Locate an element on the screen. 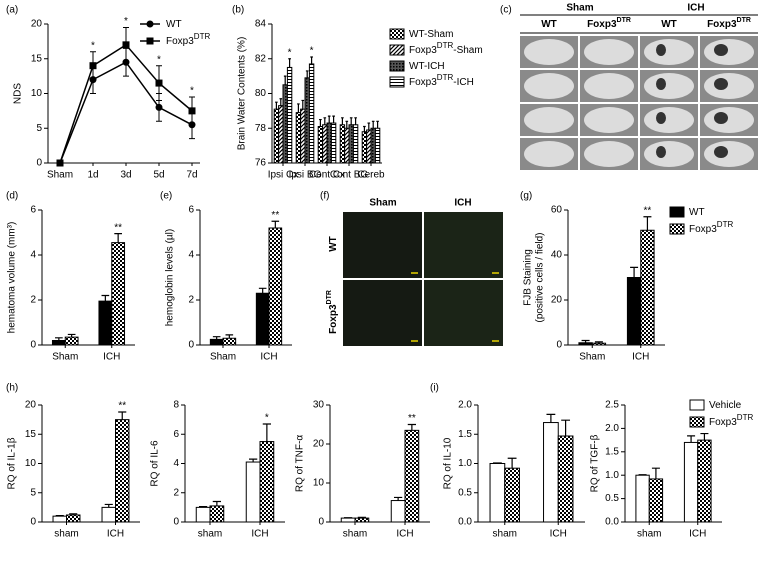 This screenshot has height=564, width=760. x-tick-label: Cont Cx is located at coordinates (327, 175).